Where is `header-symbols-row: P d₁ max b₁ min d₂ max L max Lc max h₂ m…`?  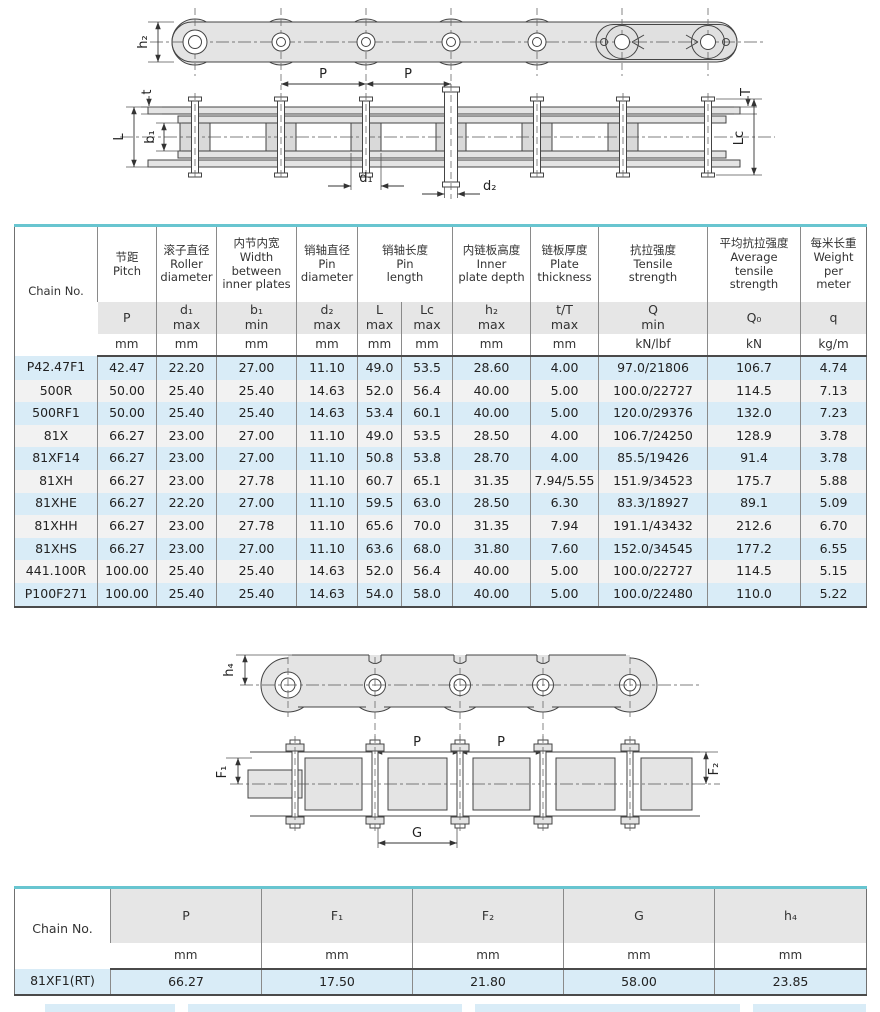 header-symbols-row: P d₁ max b₁ min d₂ max L max Lc max h₂ m… is located at coordinates (441, 318).